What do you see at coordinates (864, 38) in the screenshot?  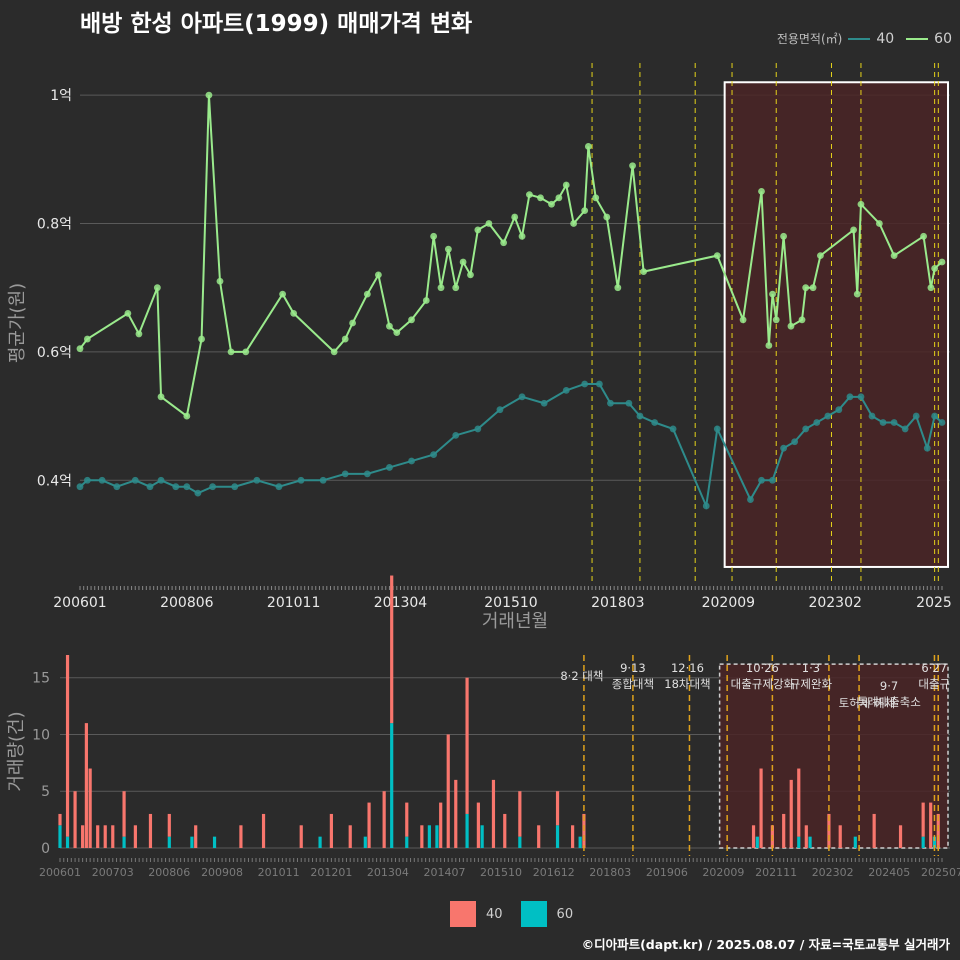 I see `price-legend: 전용면적(㎡) 40 60` at bounding box center [864, 38].